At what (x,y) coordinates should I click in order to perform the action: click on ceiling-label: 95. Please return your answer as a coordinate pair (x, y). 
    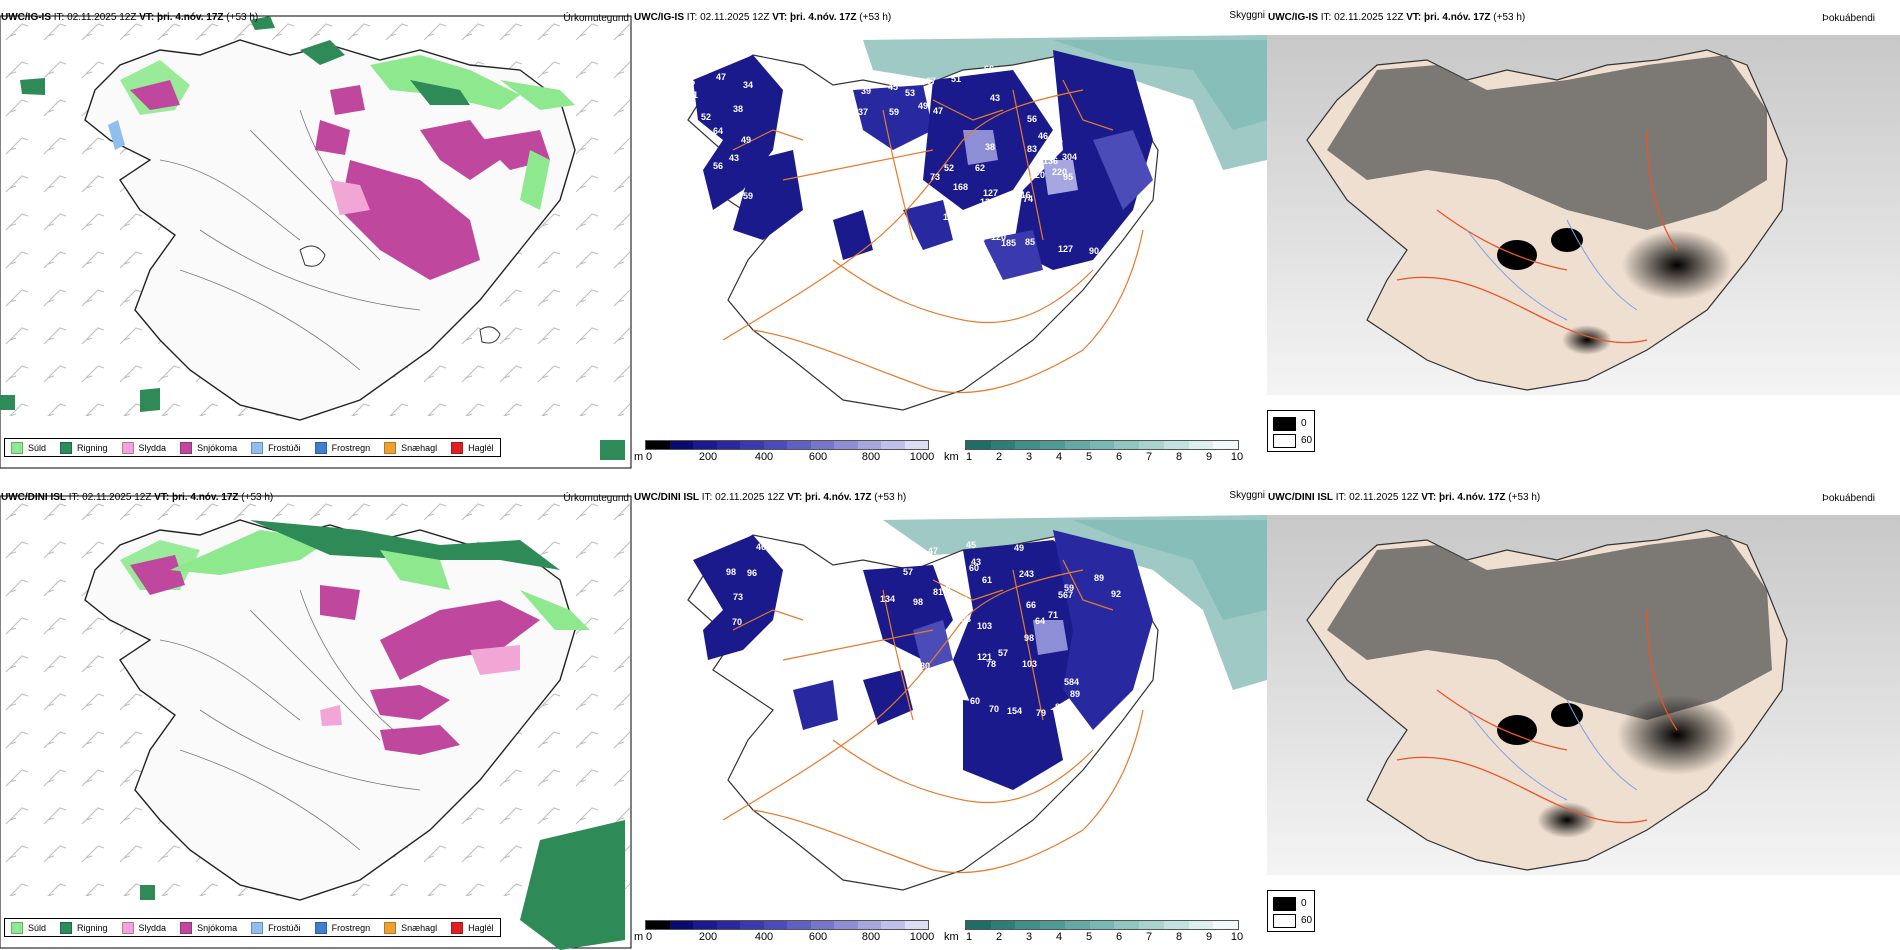
    Looking at the image, I should click on (1068, 177).